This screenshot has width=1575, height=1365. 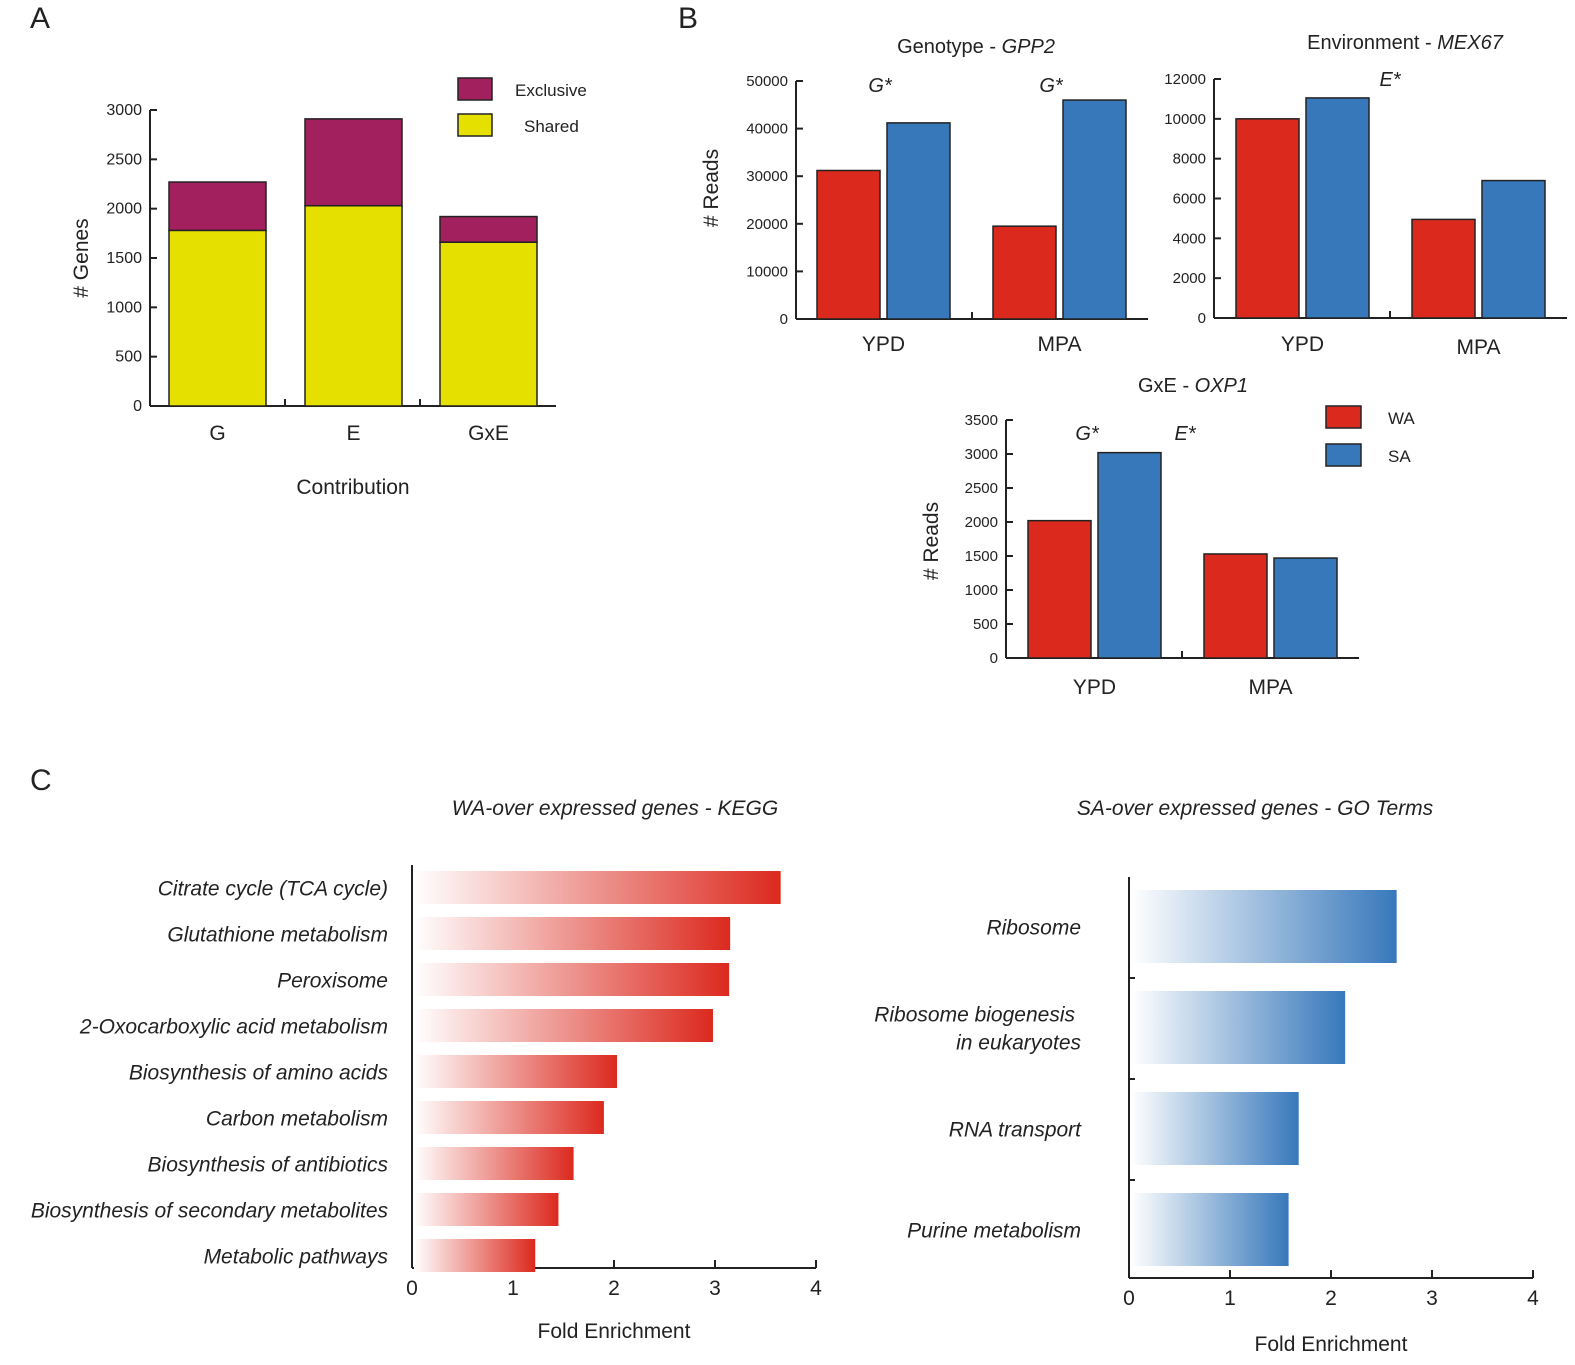 What do you see at coordinates (124, 110) in the screenshot?
I see `y-tick-label: 3000` at bounding box center [124, 110].